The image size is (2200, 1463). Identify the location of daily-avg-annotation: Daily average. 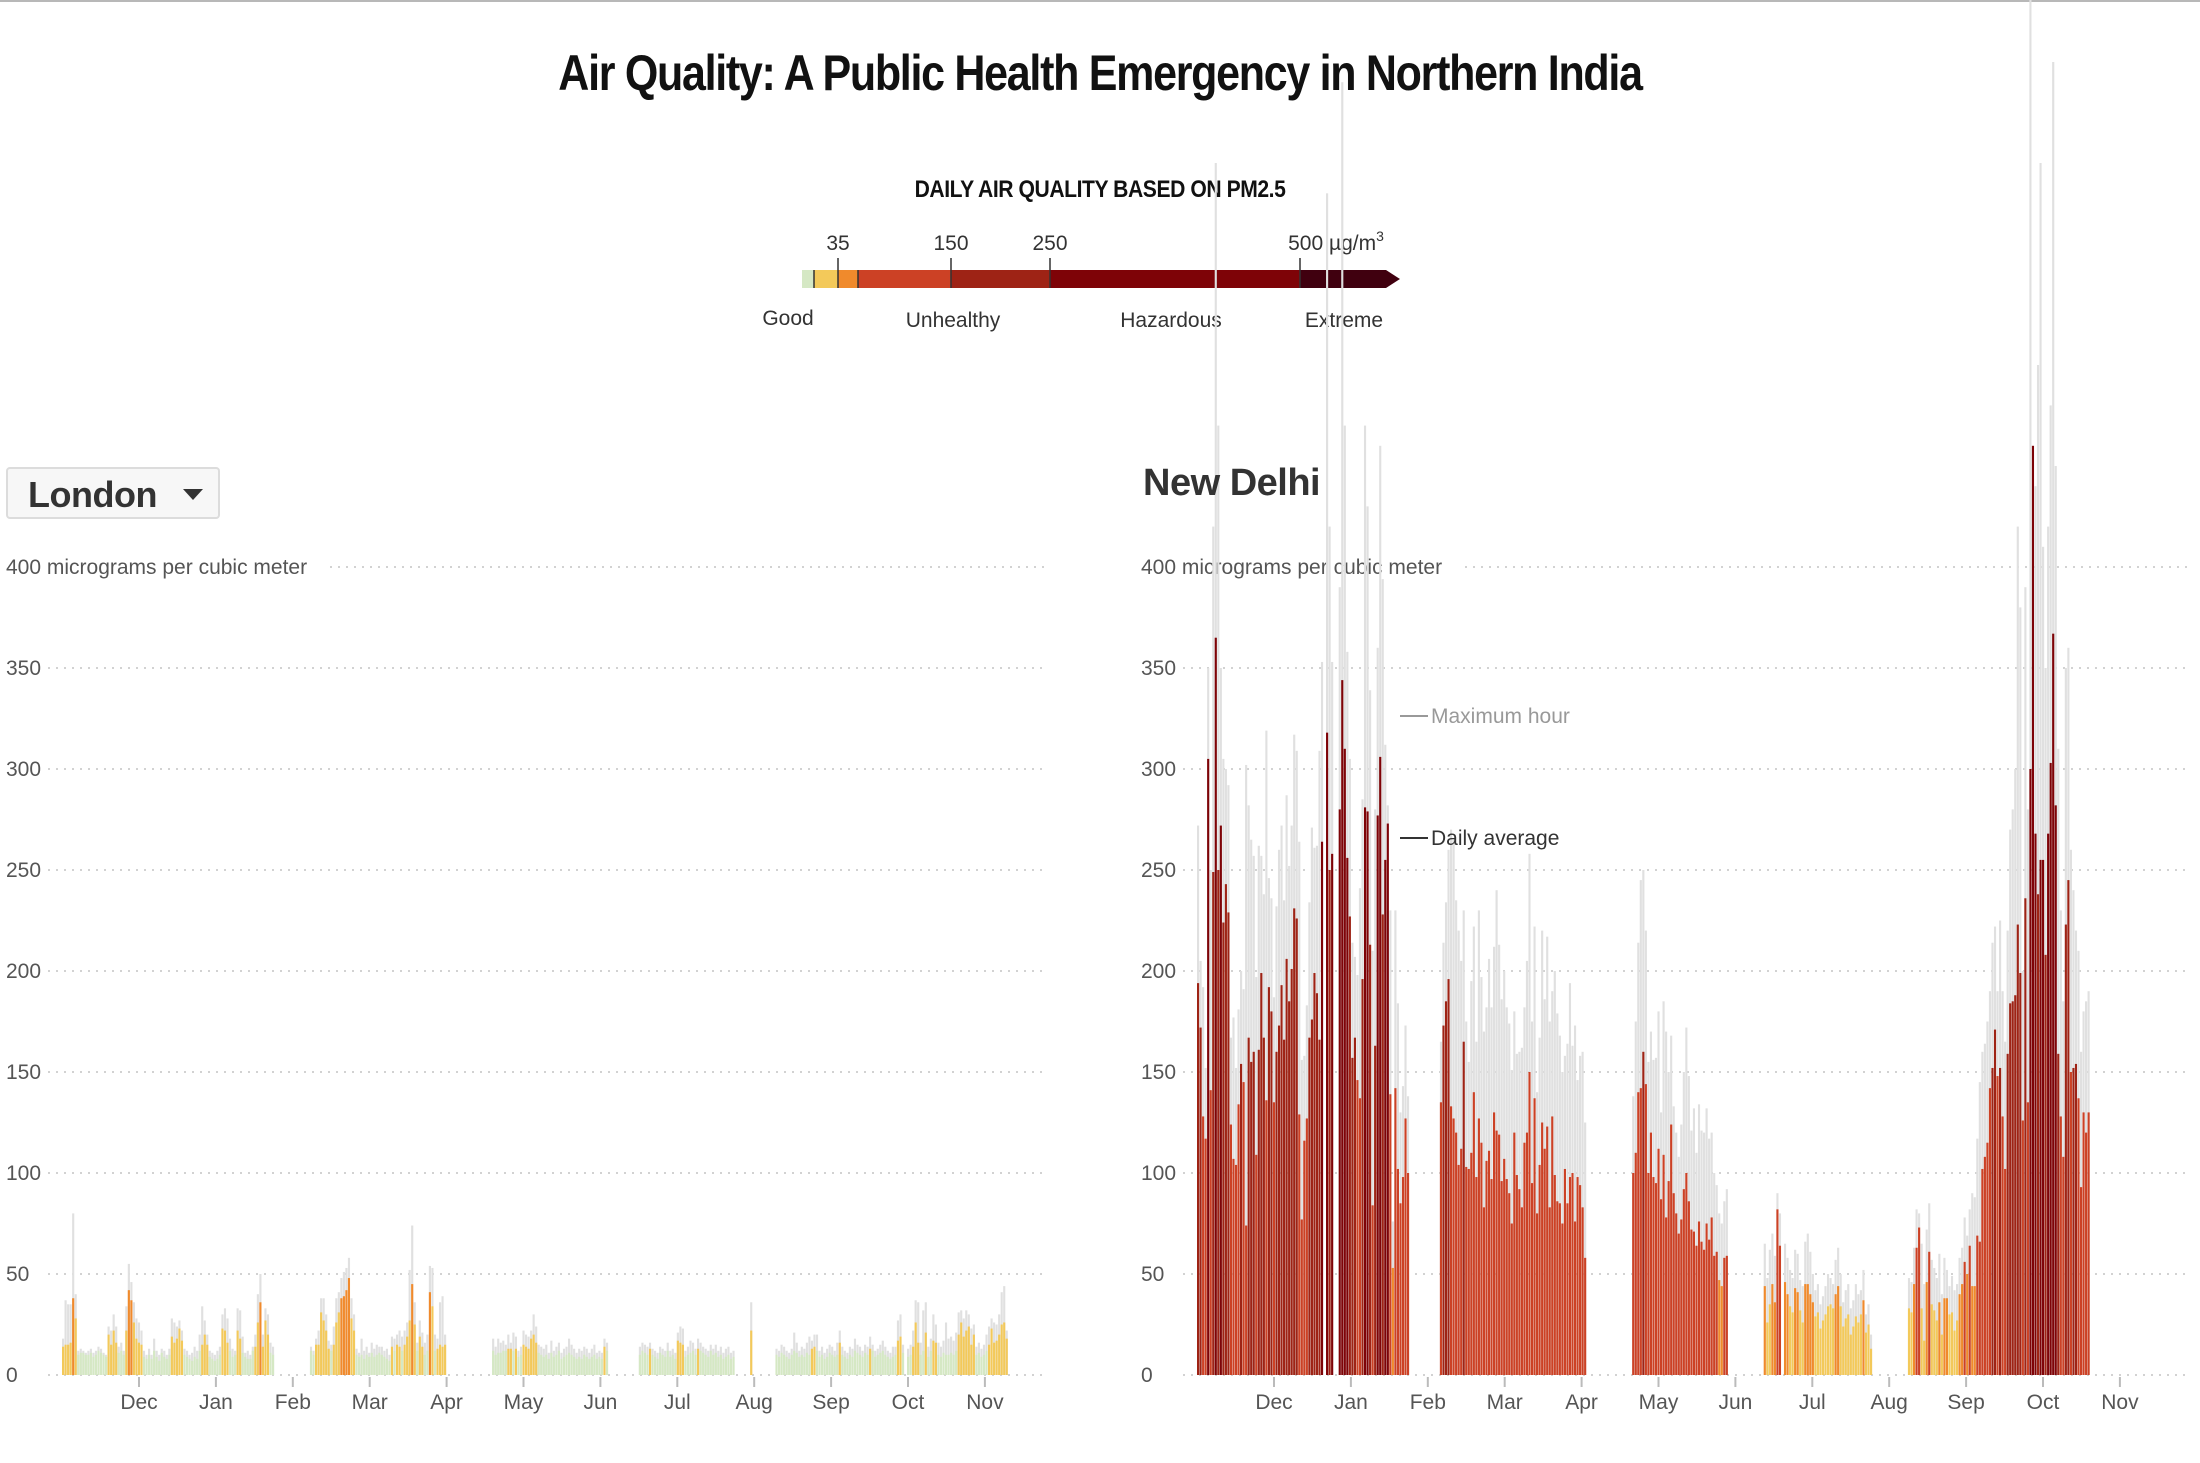
(1495, 838).